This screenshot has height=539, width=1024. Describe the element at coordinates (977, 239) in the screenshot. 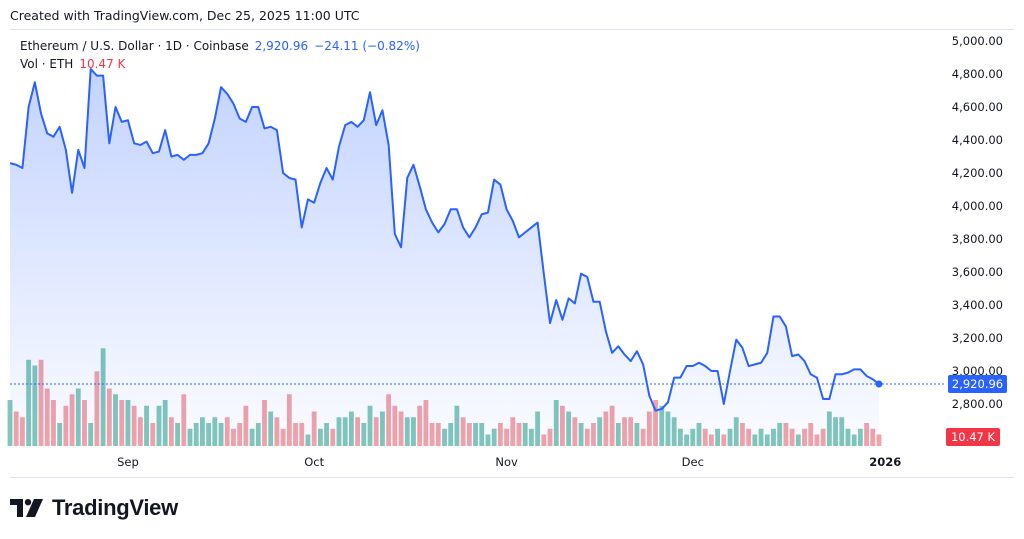

I see `y-tick-label: 3,800.00` at that location.